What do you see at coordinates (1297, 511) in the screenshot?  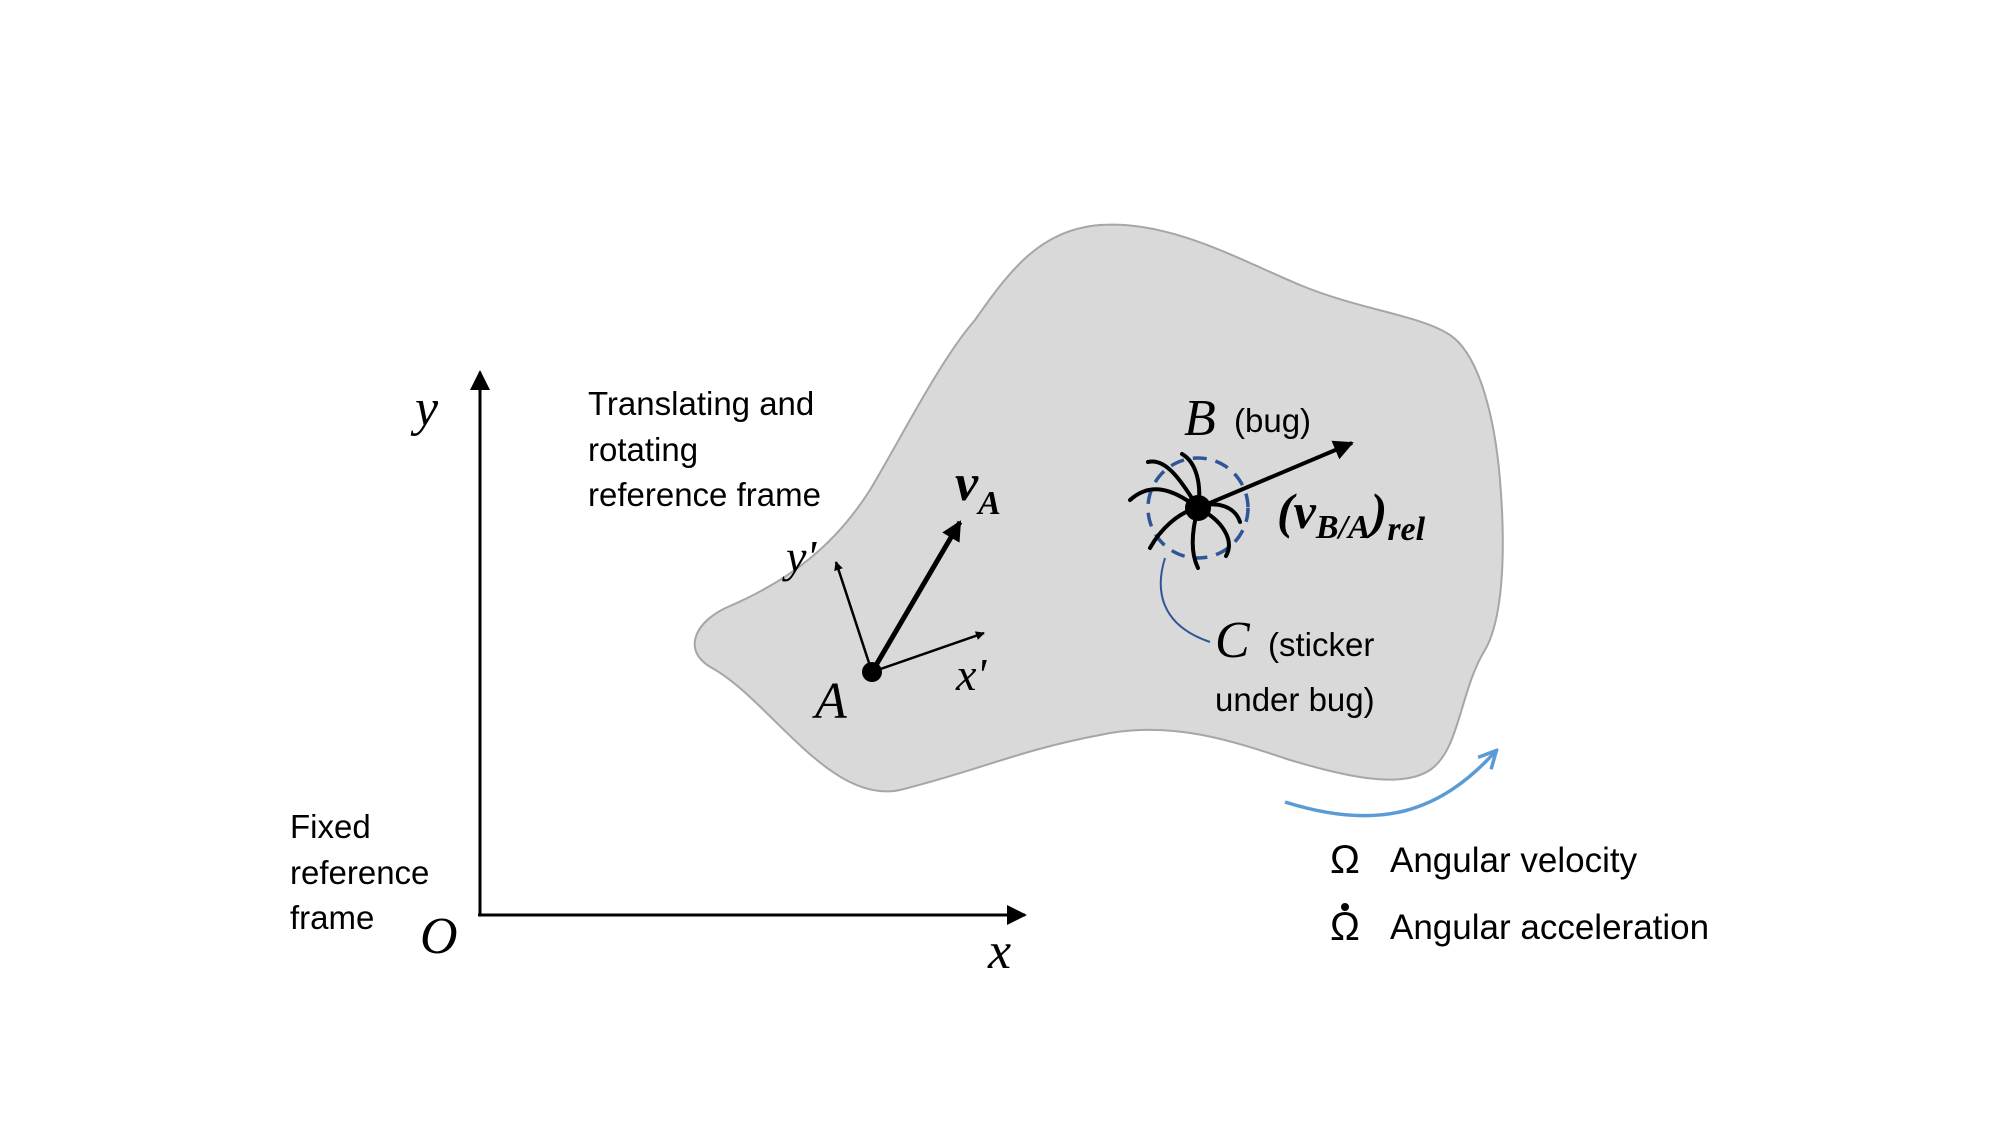 I see `rel-velocity-open: (v` at bounding box center [1297, 511].